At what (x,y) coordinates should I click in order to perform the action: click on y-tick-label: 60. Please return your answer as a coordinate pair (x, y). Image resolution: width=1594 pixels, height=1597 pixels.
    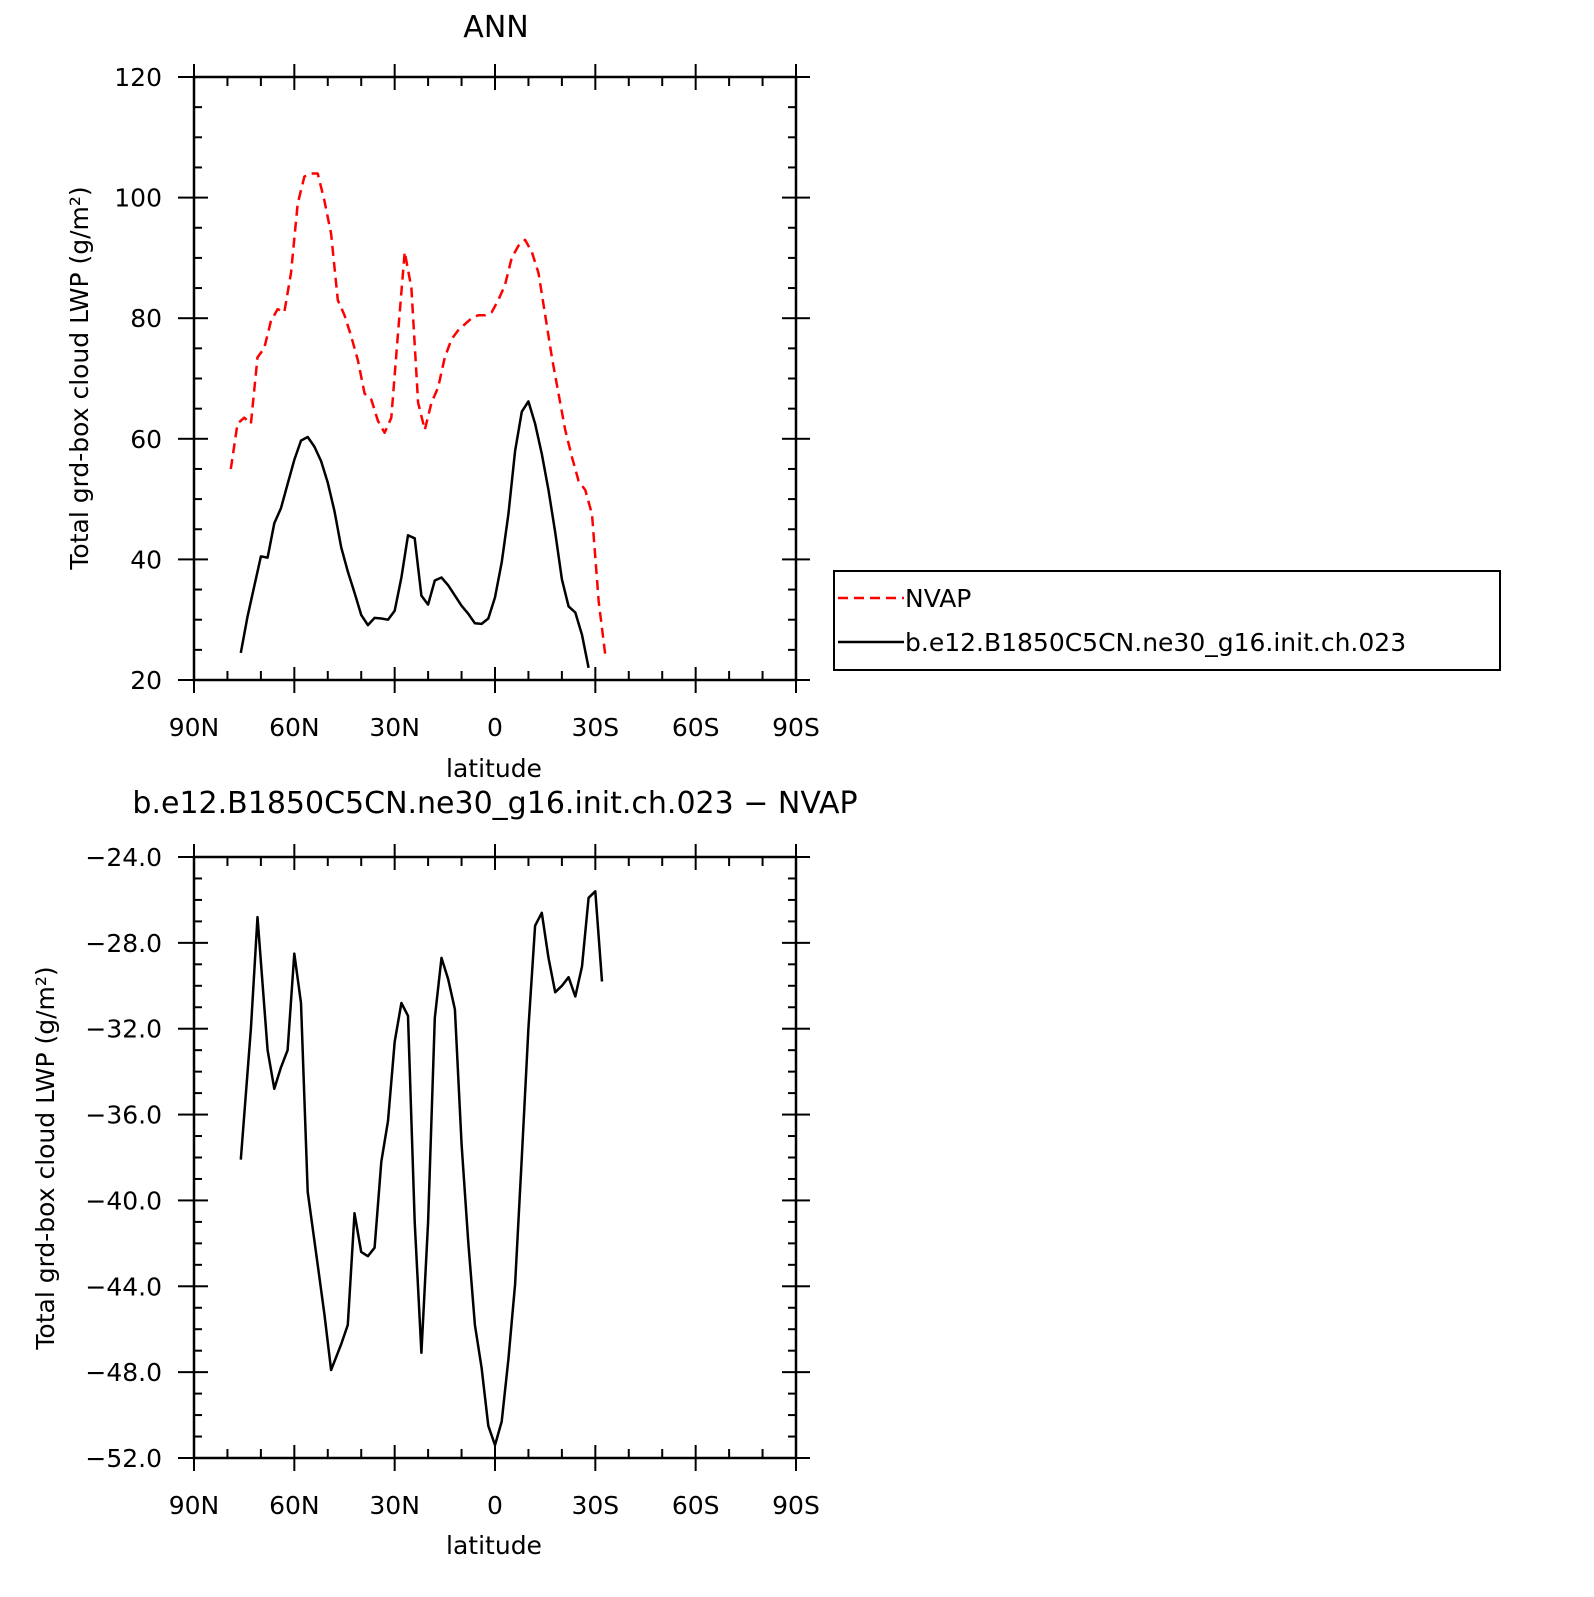
    Looking at the image, I should click on (146, 439).